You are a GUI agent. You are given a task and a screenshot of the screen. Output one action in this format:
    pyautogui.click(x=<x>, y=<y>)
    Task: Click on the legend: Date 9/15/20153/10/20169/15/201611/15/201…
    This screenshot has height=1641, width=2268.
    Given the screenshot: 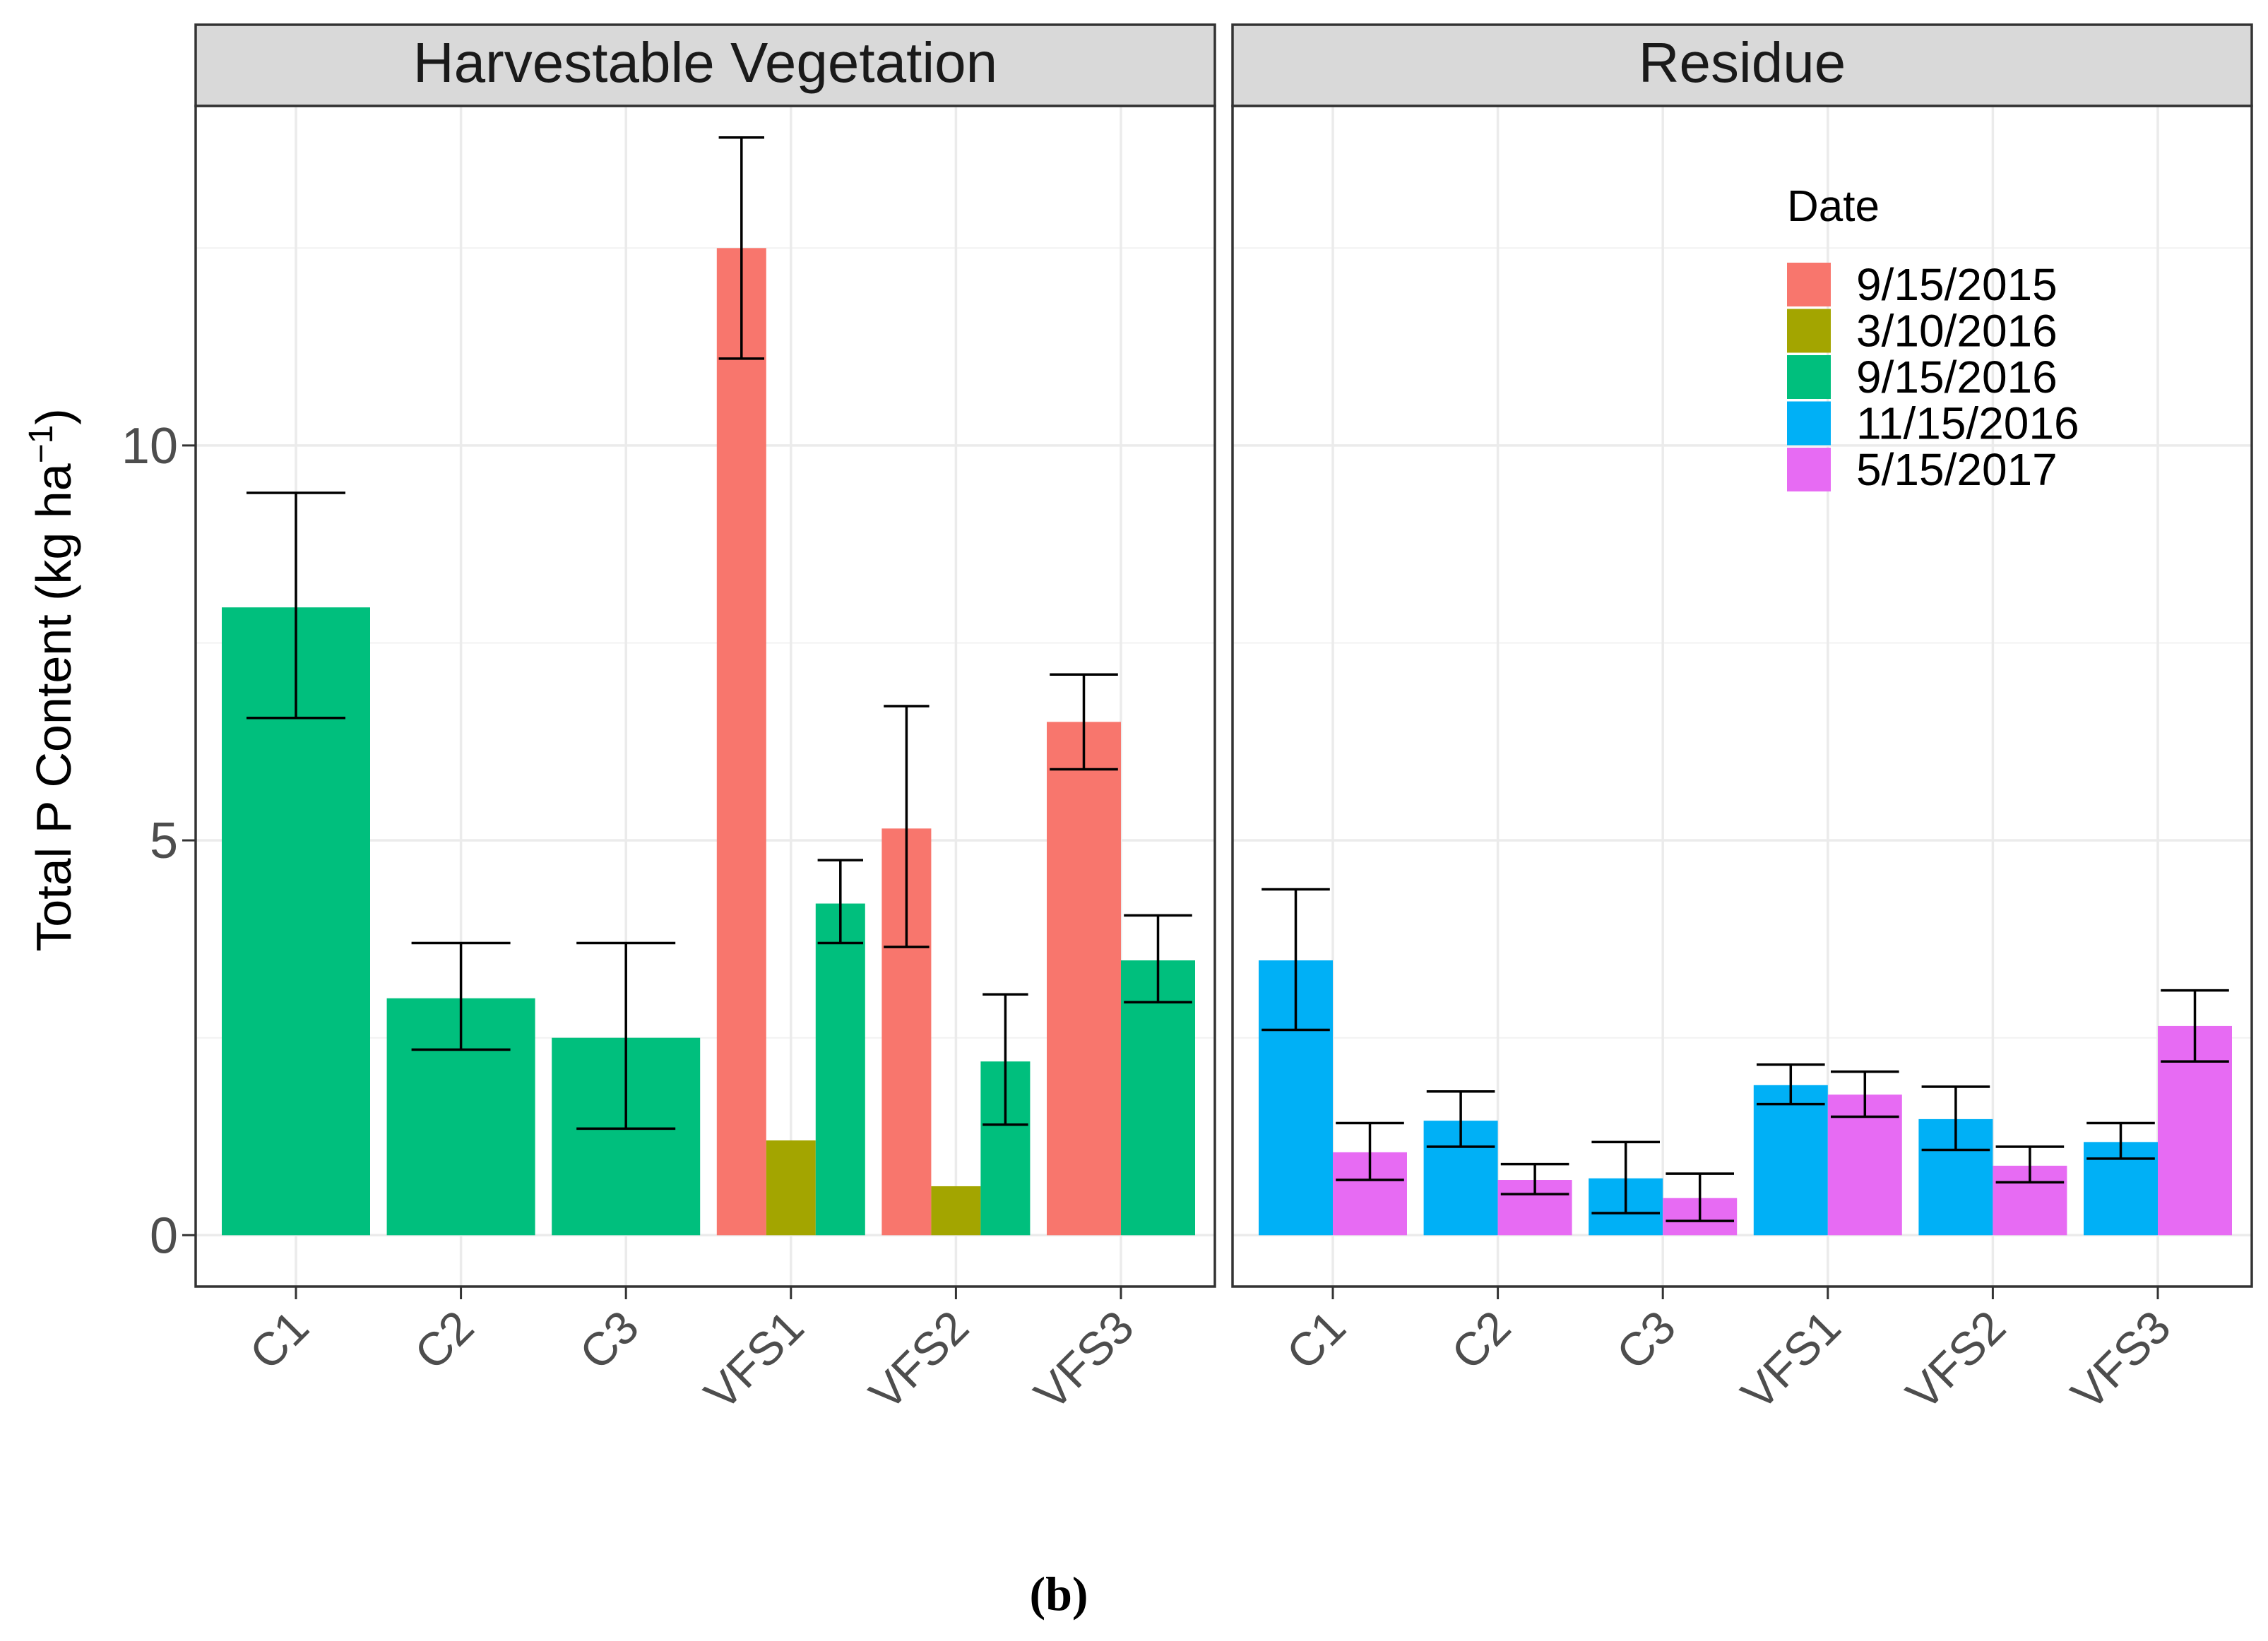 What is the action you would take?
    pyautogui.click(x=1933, y=338)
    